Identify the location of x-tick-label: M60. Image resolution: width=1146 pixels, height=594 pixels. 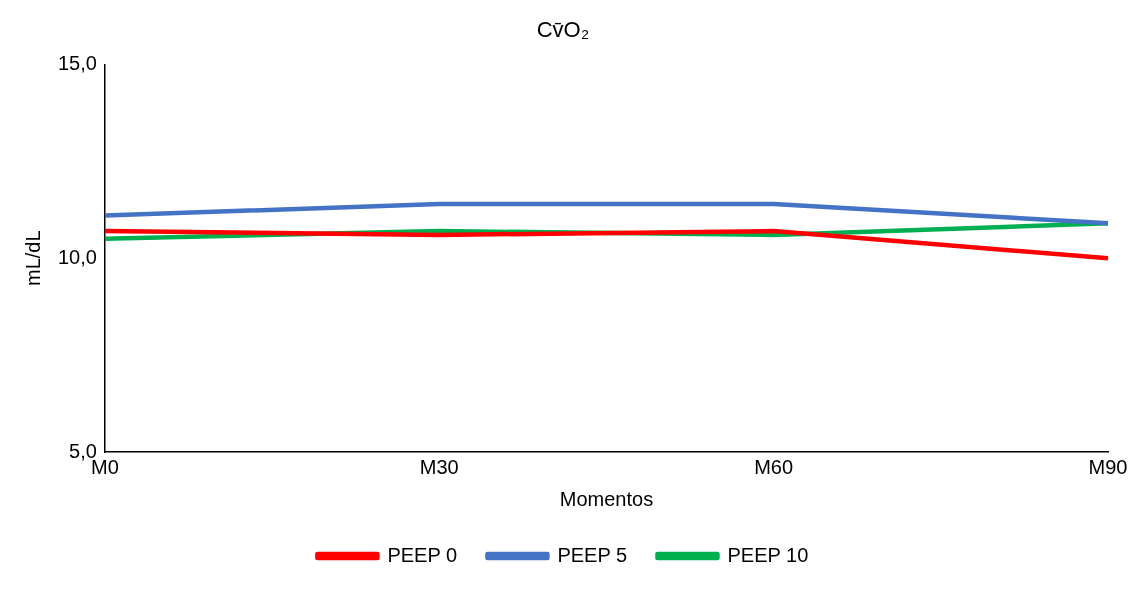
(774, 466).